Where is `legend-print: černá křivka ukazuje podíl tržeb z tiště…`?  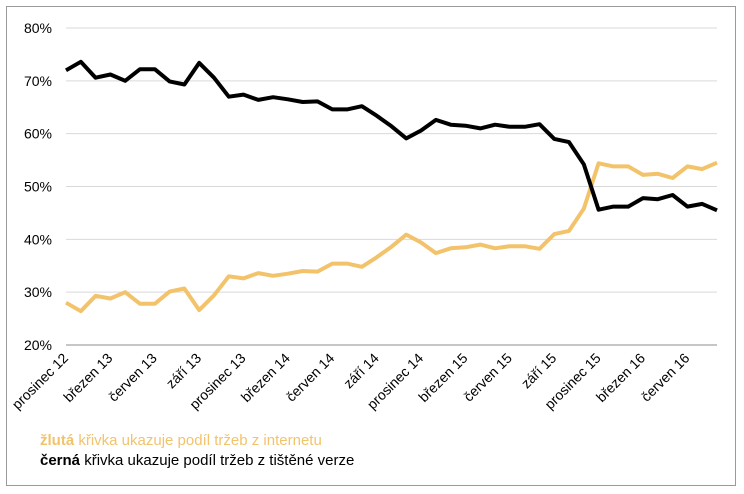 legend-print: černá křivka ukazuje podíl tržeb z tiště… is located at coordinates (197, 461).